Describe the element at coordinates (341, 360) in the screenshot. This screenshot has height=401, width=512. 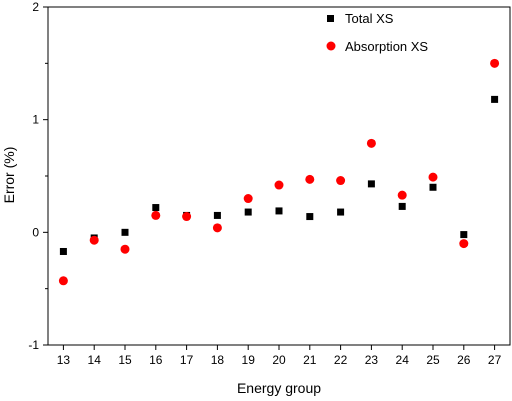
I see `x-tick-label: 22` at that location.